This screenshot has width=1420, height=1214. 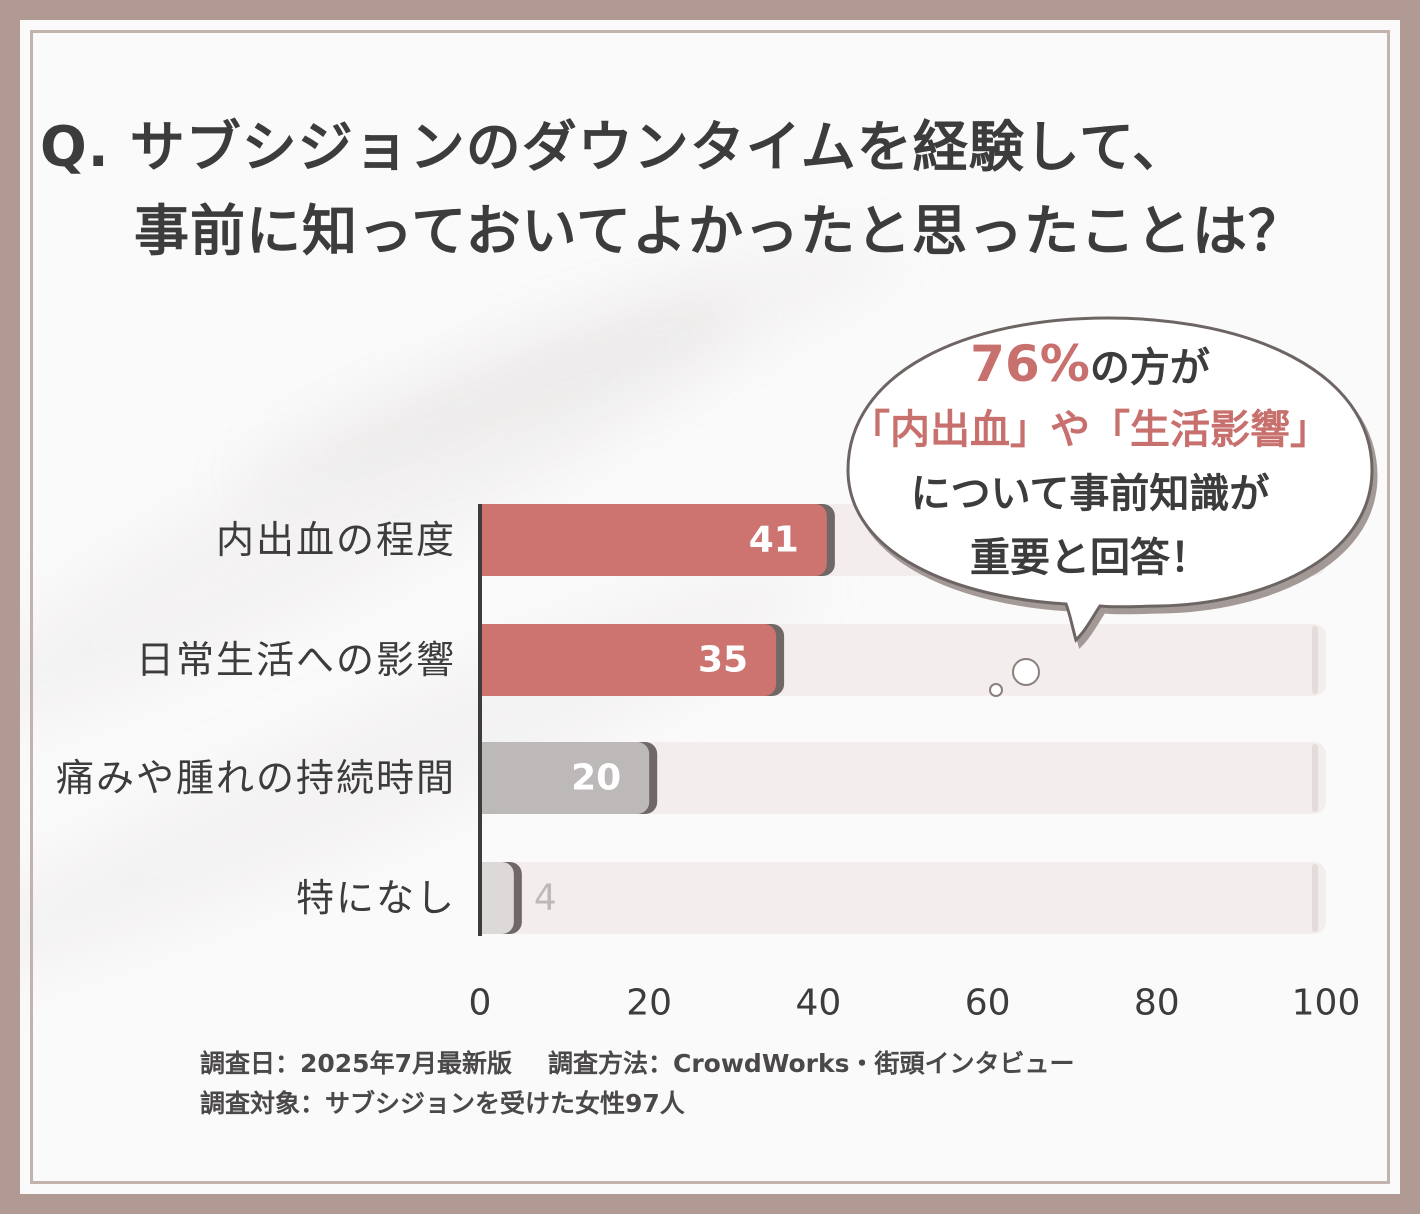 I want to click on callout-bubble, so click(x=1110, y=506).